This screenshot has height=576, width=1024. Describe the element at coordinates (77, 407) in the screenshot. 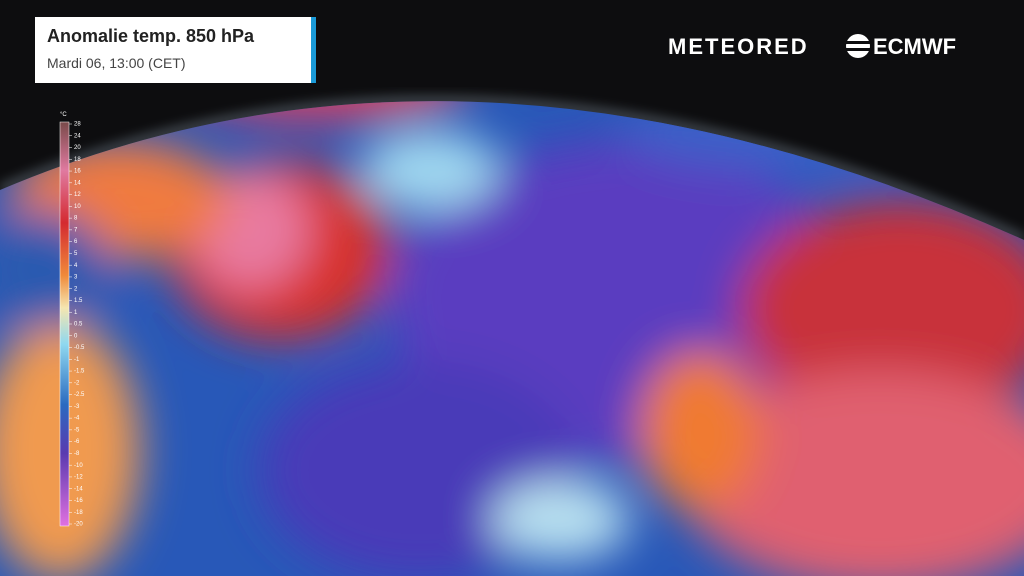

I see `legend-tick-label: -3` at that location.